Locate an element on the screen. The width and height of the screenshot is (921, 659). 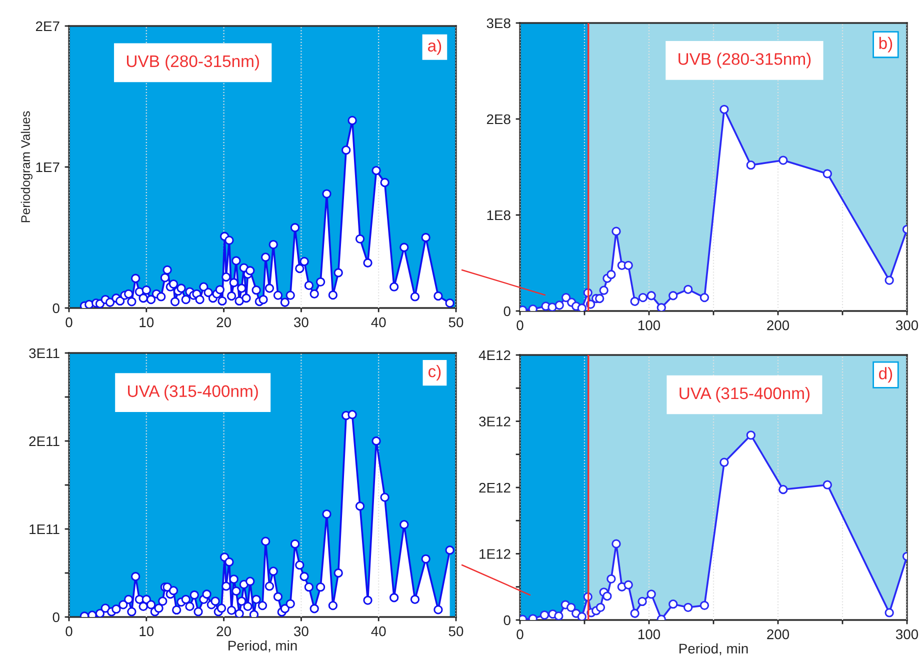
y-axis-title: Periodogram Values is located at coordinates (26, 166).